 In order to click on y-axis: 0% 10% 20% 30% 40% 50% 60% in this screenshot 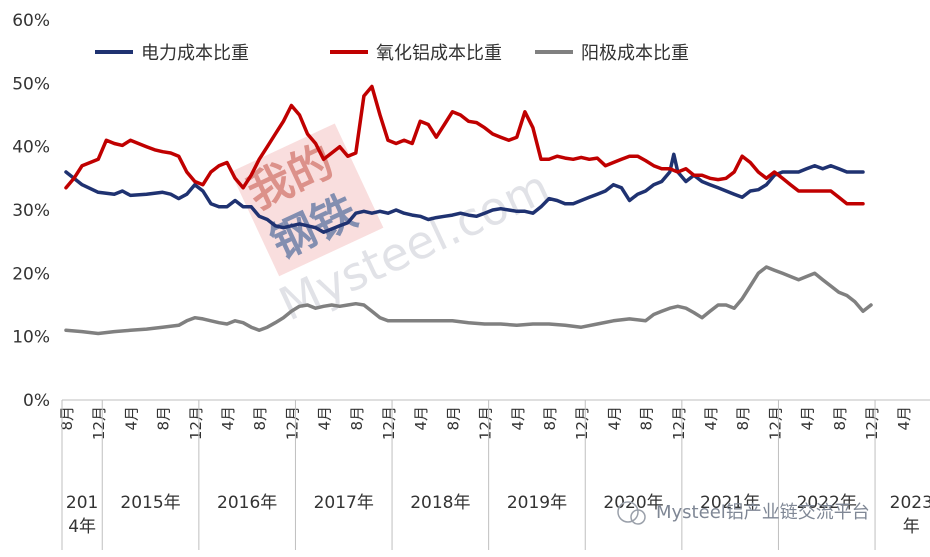, I will do `click(31, 211)`.